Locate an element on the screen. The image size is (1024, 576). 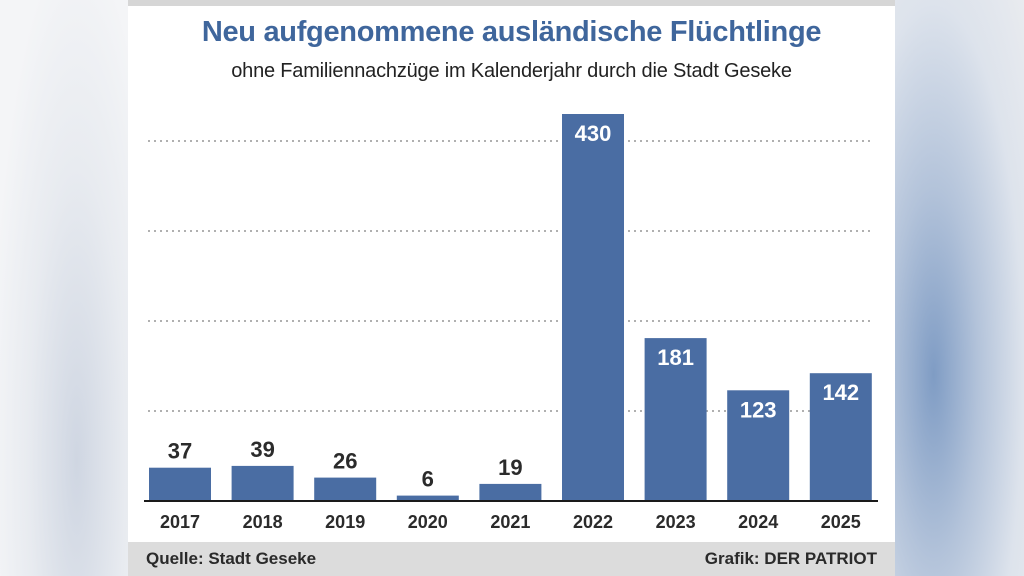
footer: Quelle: Stadt Geseke Grafik: DER PATRIOT is located at coordinates (511, 559).